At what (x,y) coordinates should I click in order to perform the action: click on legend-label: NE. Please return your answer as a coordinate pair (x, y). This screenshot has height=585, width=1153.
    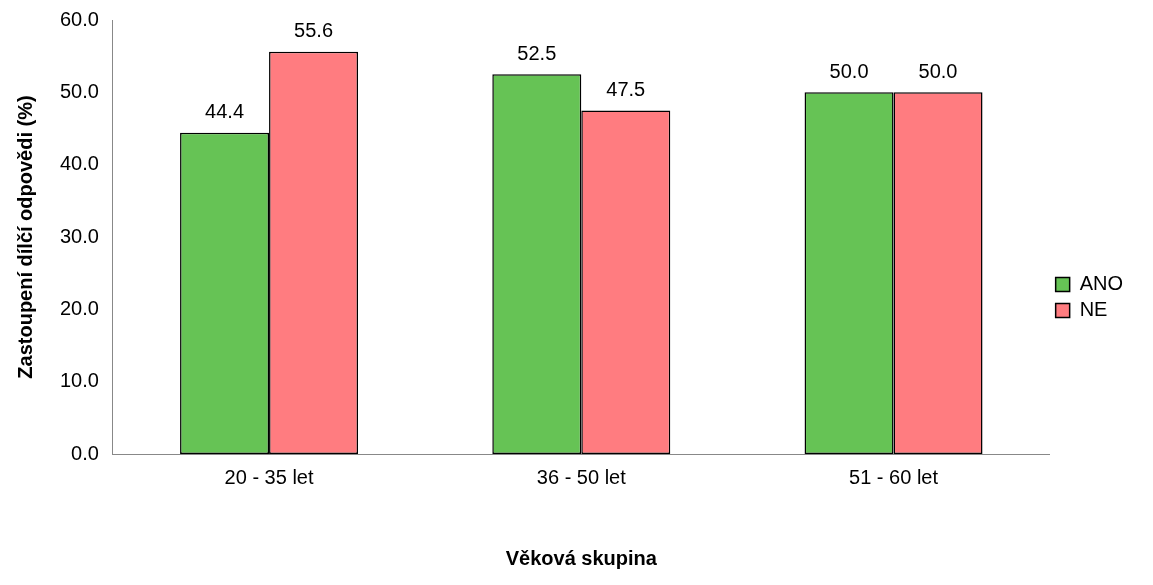
    Looking at the image, I should click on (1093, 309).